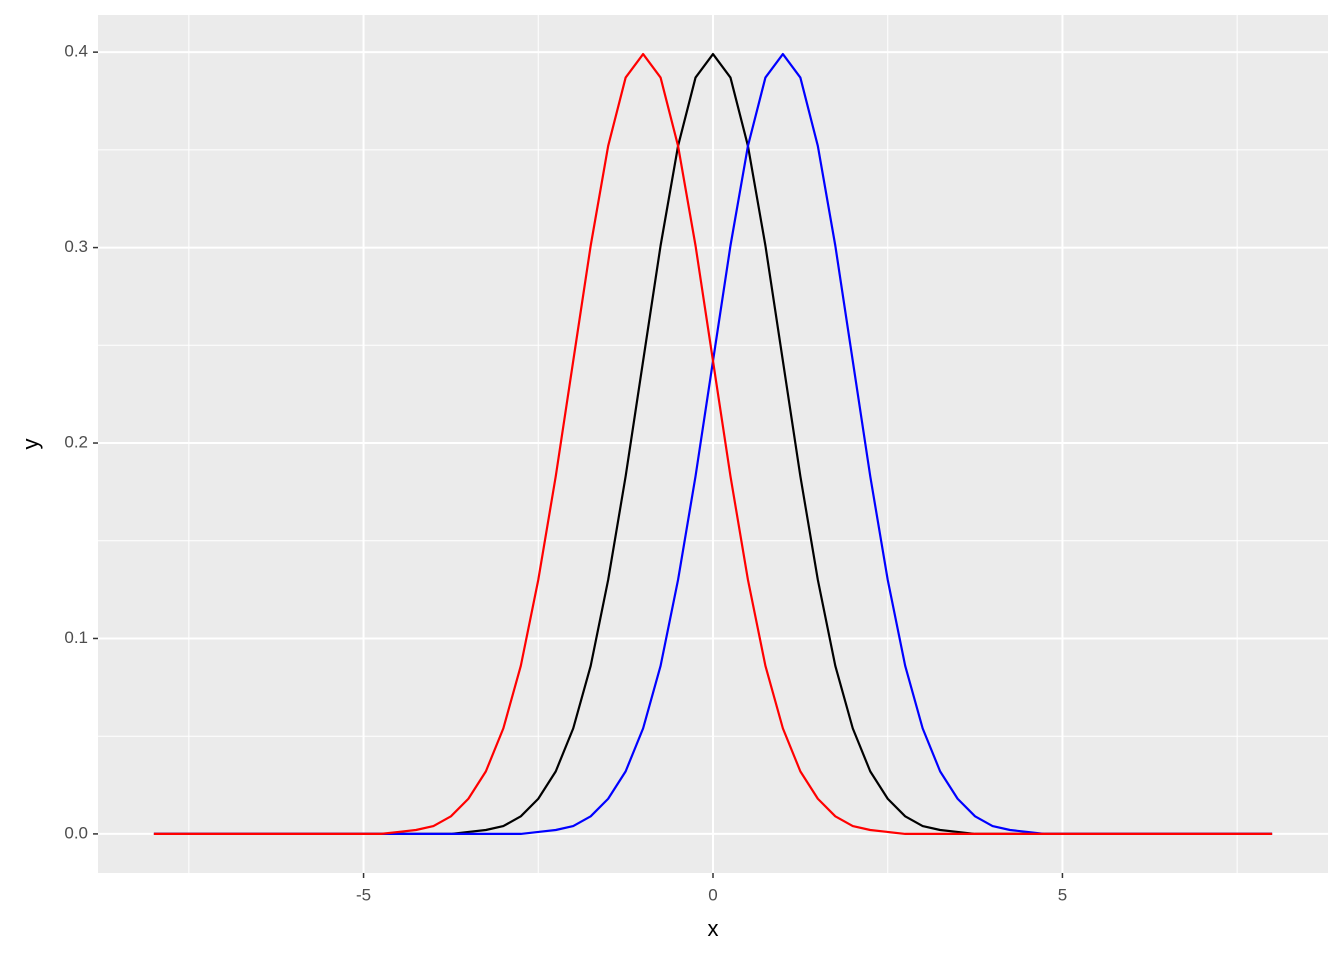  What do you see at coordinates (363, 894) in the screenshot?
I see `x-tick-label: -5` at bounding box center [363, 894].